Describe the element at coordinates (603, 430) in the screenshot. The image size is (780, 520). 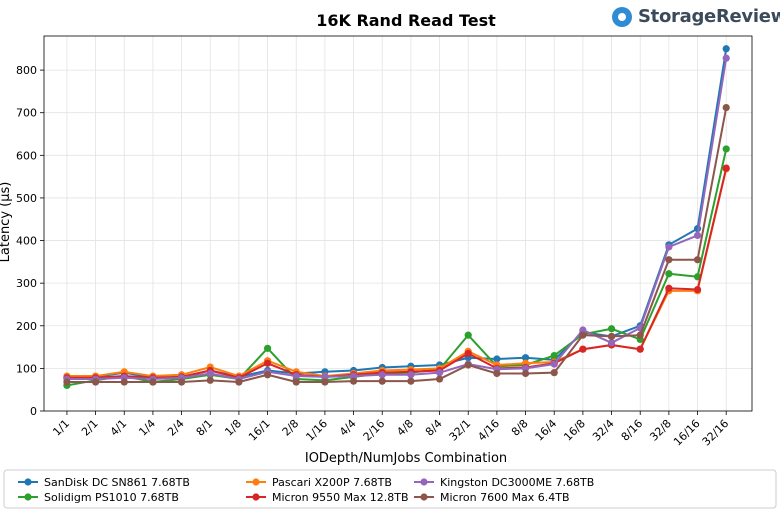
I see `x-tick-label: 32/4` at that location.